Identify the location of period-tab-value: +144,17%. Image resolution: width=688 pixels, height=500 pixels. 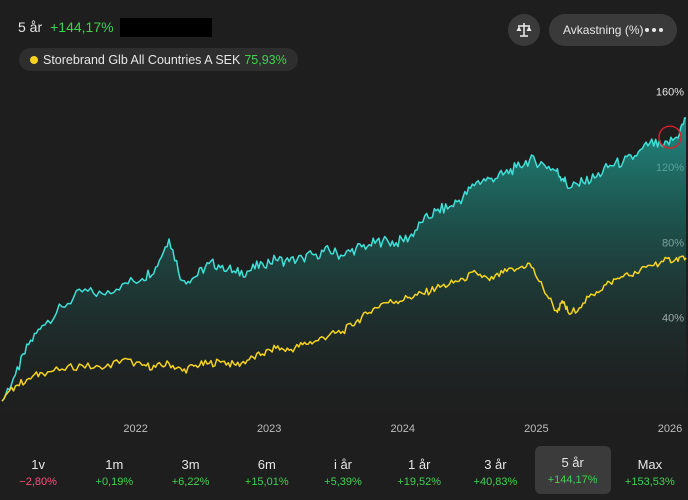
(572, 479).